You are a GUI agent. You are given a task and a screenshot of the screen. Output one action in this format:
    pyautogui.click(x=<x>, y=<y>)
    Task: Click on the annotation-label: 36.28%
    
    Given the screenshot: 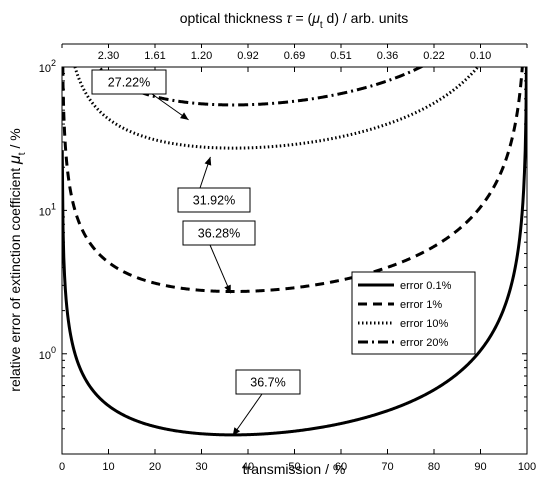 What is the action you would take?
    pyautogui.click(x=219, y=234)
    